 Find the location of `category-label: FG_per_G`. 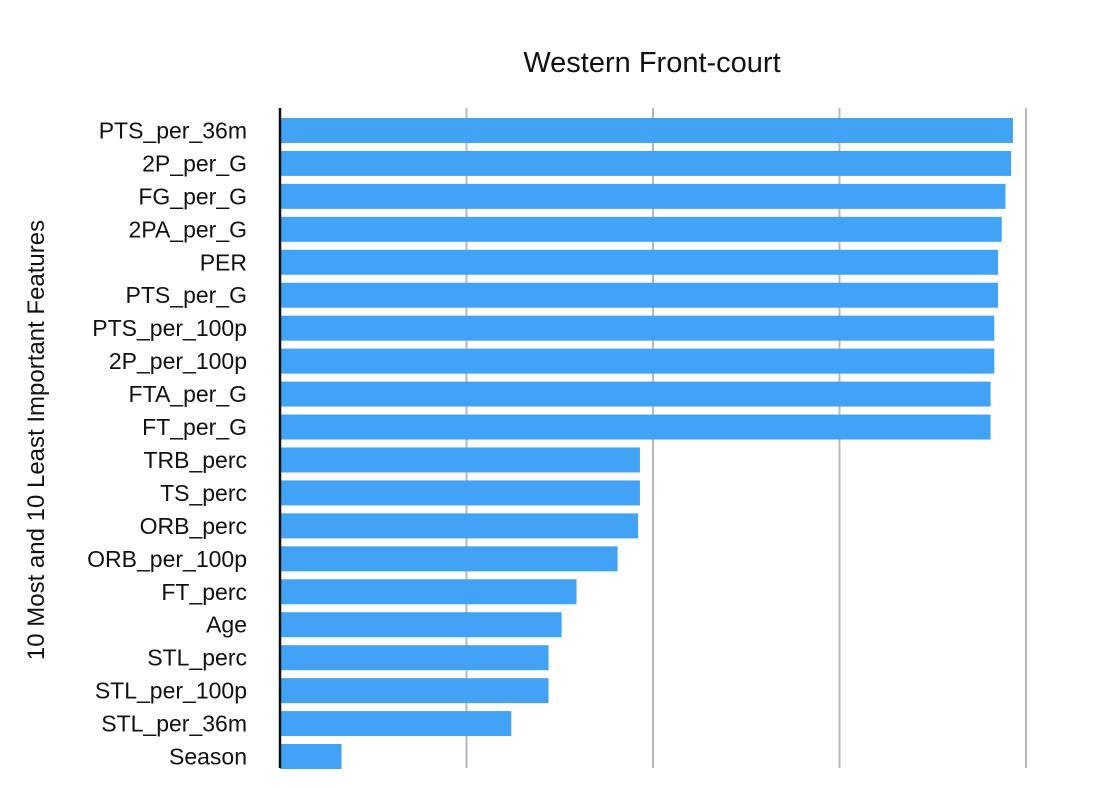

category-label: FG_per_G is located at coordinates (192, 196).